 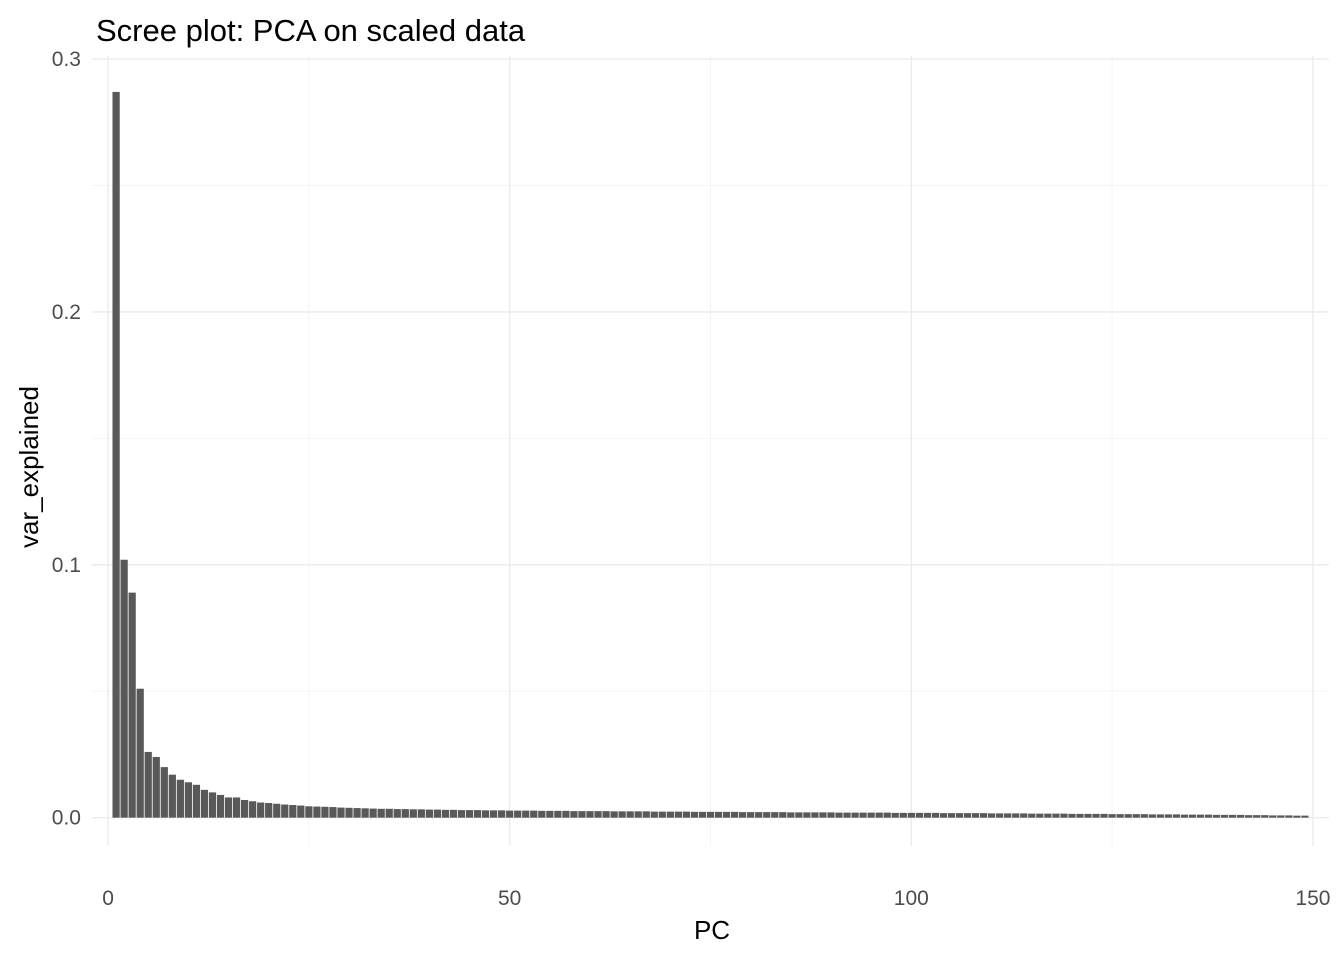 I want to click on y-tick-label: 0.0, so click(x=66, y=818).